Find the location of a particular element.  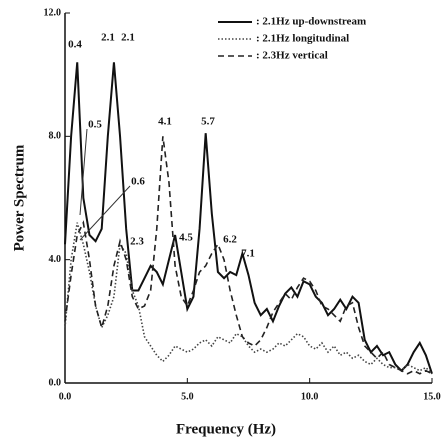

y-axis-label: Power Spectrum is located at coordinates (19, 197).